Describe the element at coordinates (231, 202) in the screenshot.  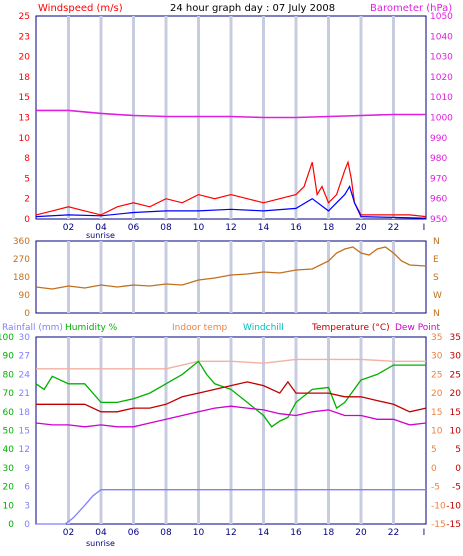
I see `wind-average-line` at that location.